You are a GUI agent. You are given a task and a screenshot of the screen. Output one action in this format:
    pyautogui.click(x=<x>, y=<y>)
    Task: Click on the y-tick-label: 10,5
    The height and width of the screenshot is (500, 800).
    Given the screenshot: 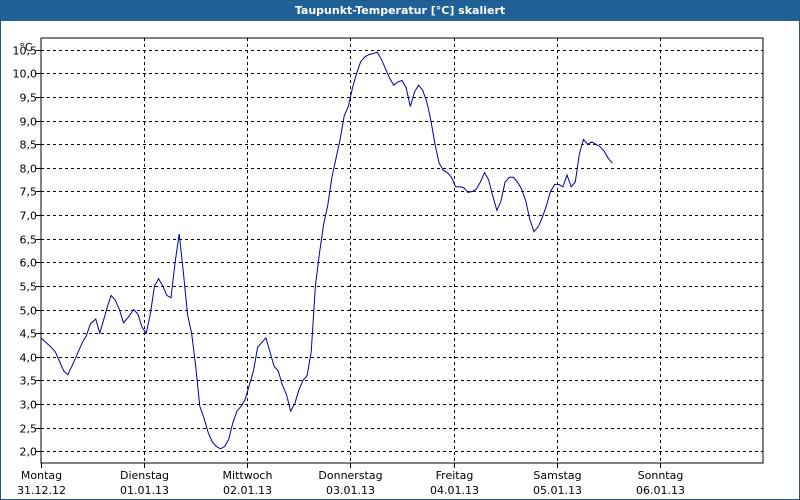 What is the action you would take?
    pyautogui.click(x=25, y=51)
    